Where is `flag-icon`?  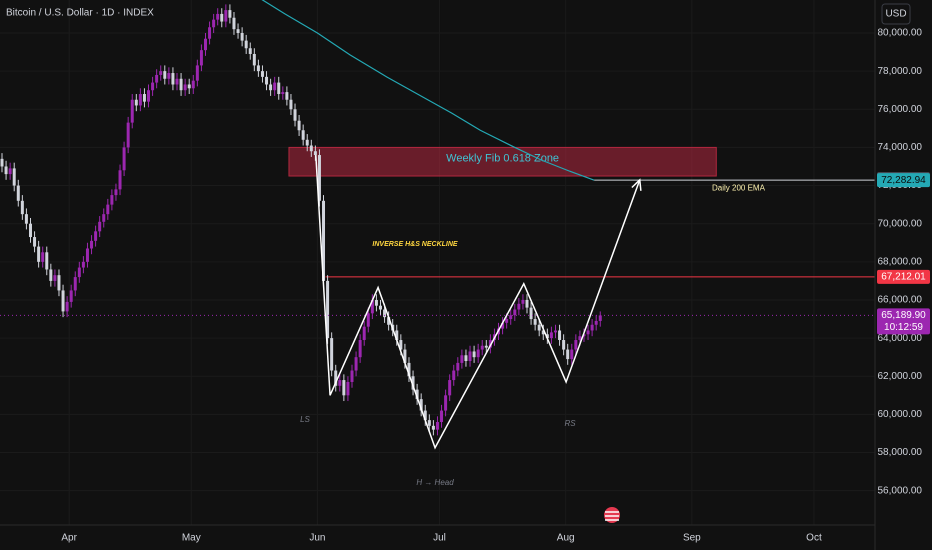 flag-icon is located at coordinates (612, 515).